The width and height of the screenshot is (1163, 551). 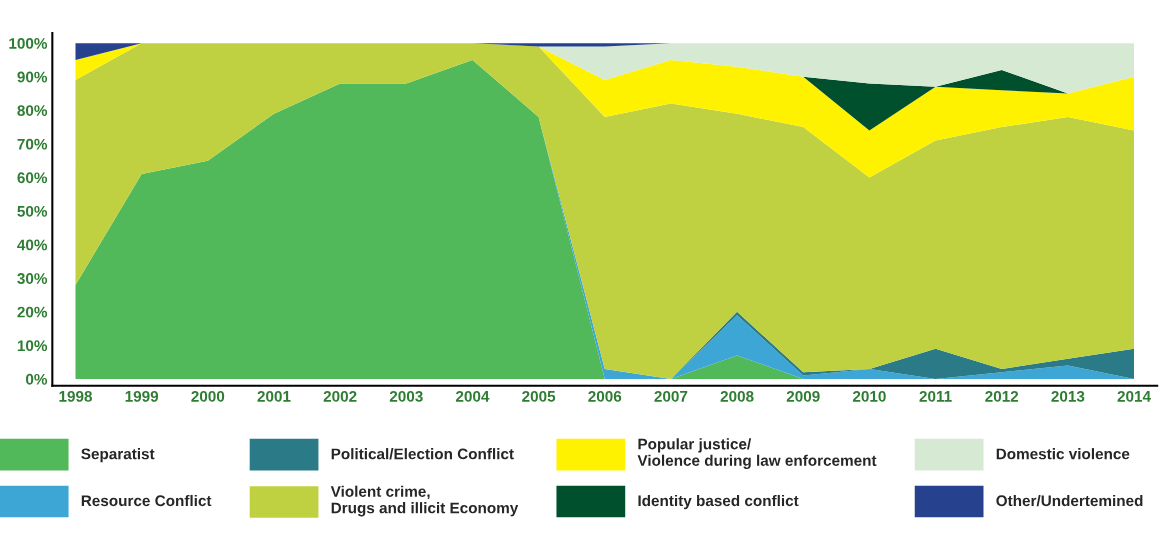 I want to click on y-tick-label: 0%, so click(x=37, y=379).